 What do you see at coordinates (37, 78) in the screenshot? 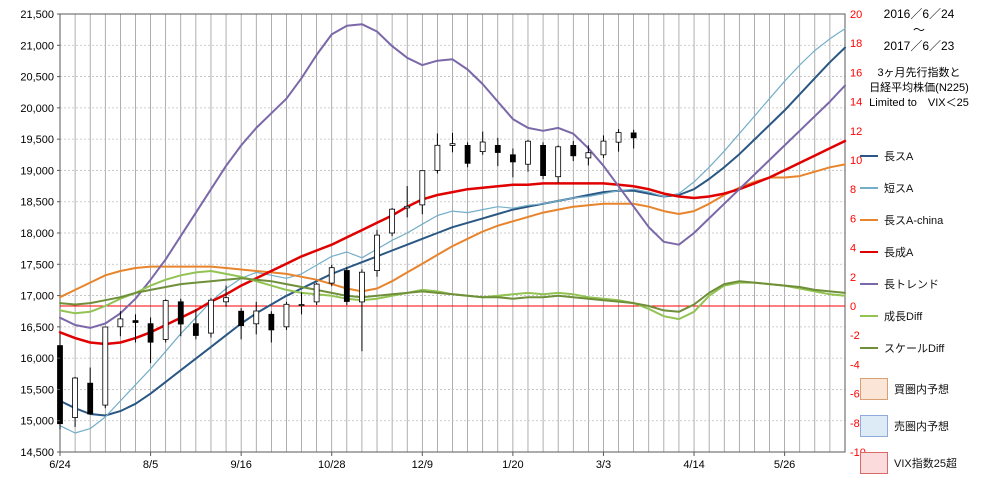
I see `left-axis-label: 20,500` at bounding box center [37, 78].